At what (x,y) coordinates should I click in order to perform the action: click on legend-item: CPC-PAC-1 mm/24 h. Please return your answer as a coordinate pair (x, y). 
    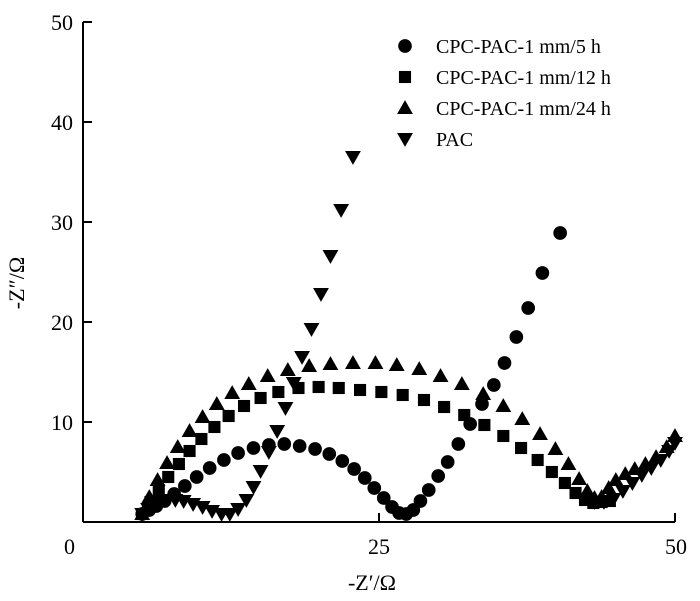
    Looking at the image, I should click on (504, 109).